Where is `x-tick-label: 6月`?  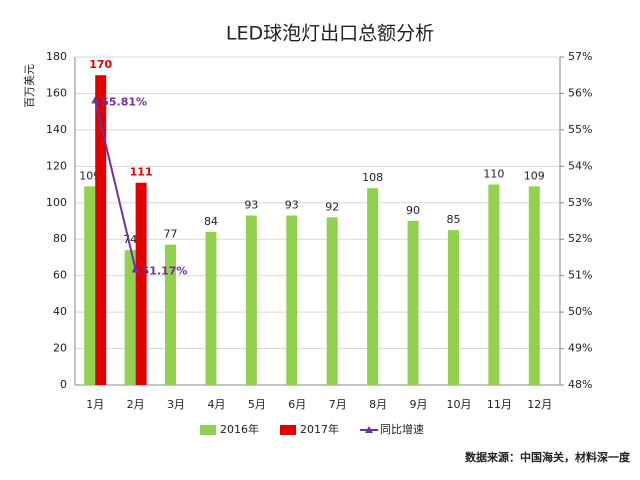 x-tick-label: 6月 is located at coordinates (297, 404).